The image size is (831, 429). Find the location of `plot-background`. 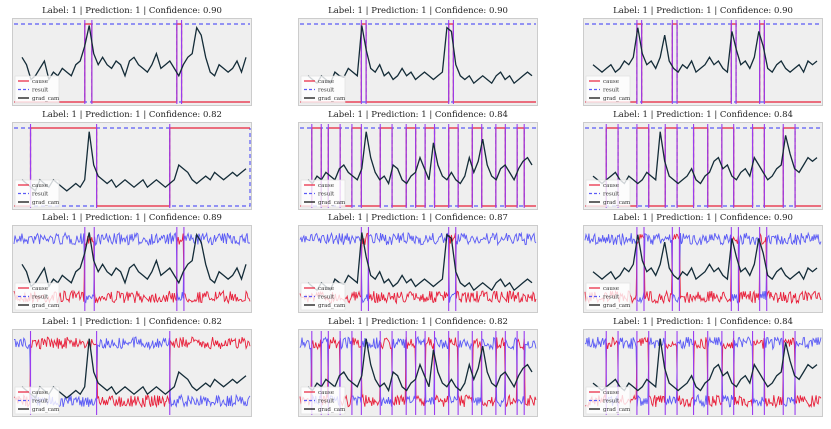

plot-background is located at coordinates (418, 62).